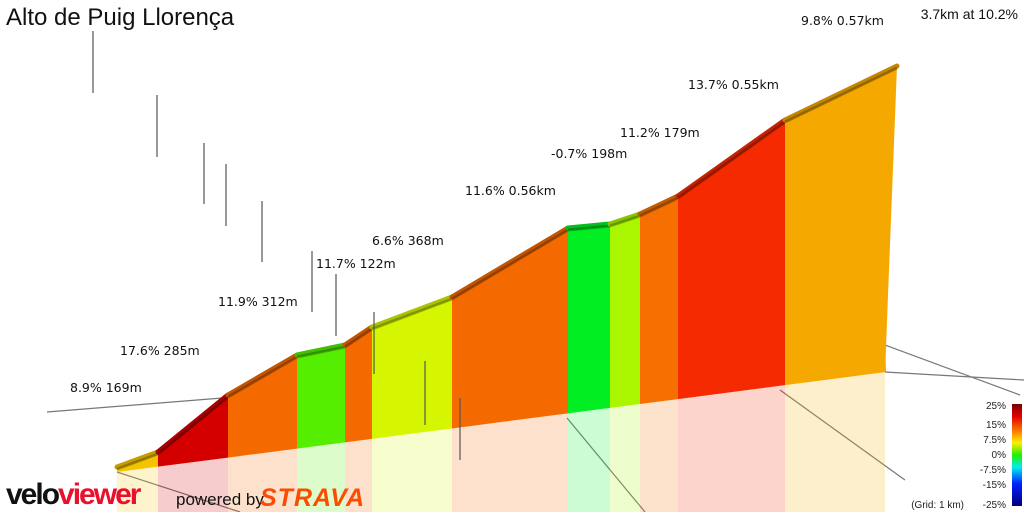 The height and width of the screenshot is (513, 1024). I want to click on legend-tick-label: 25%, so click(996, 406).